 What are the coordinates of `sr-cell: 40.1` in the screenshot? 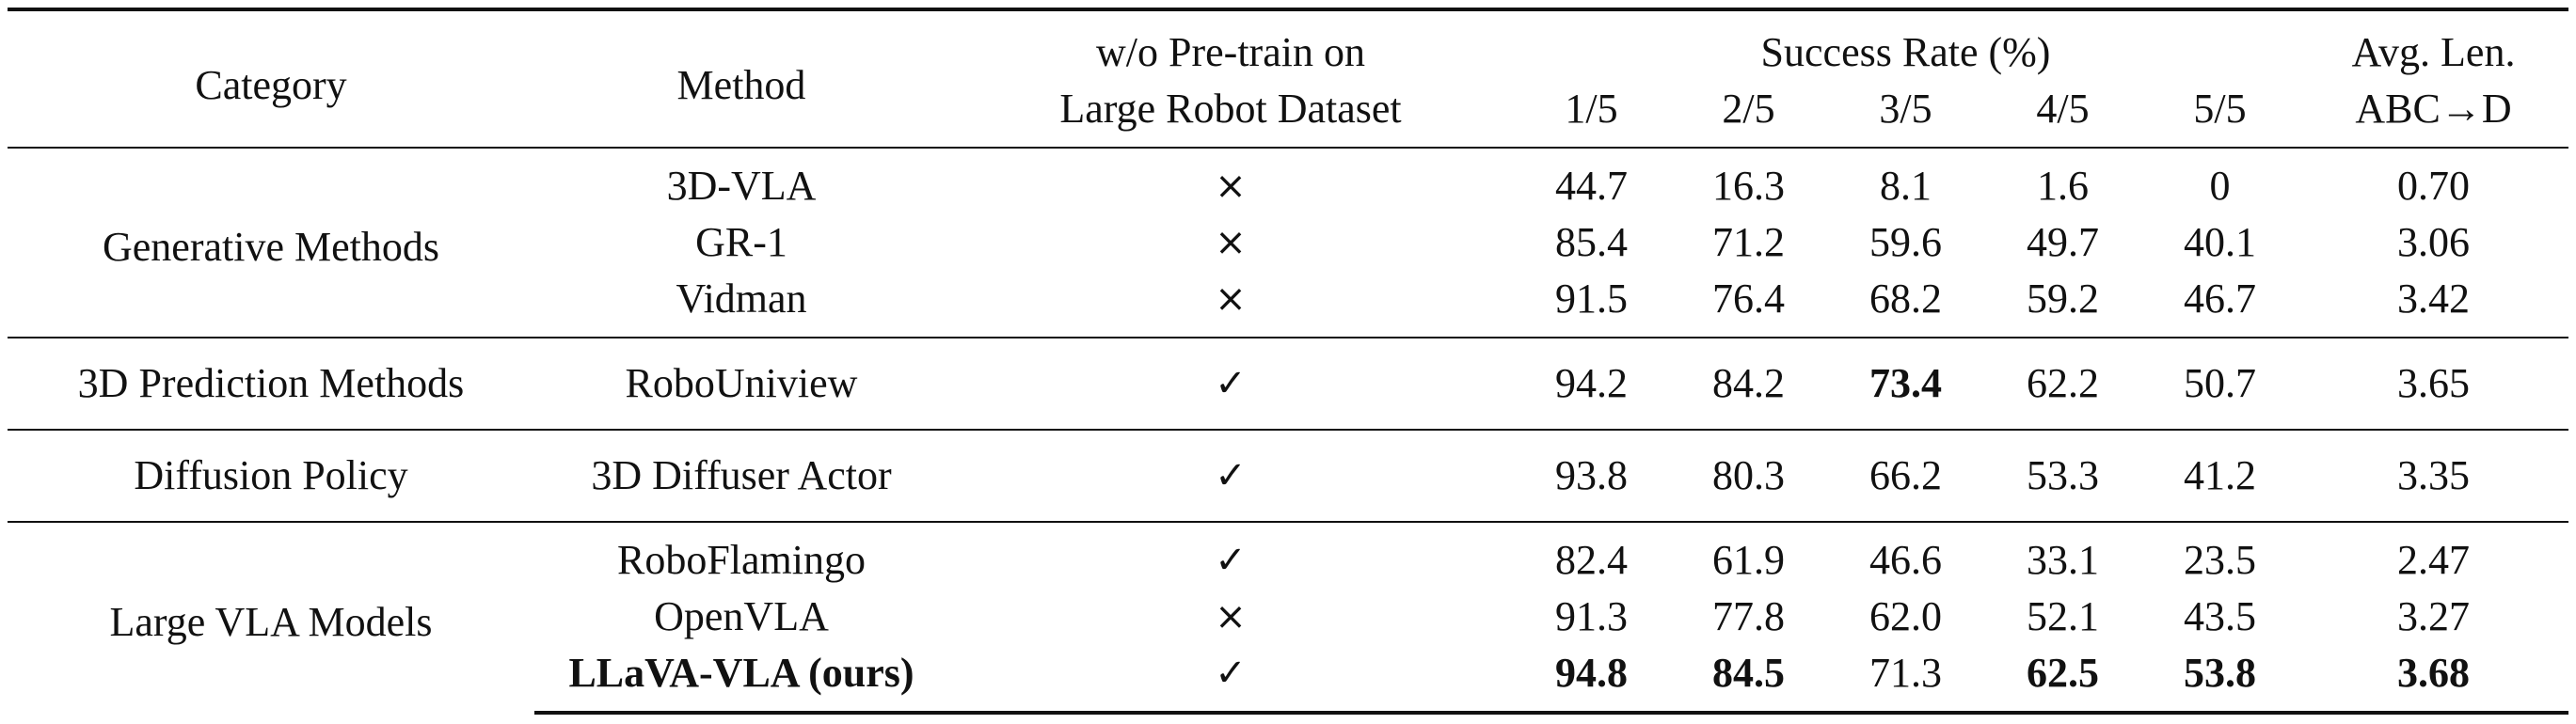 It's located at (2220, 242).